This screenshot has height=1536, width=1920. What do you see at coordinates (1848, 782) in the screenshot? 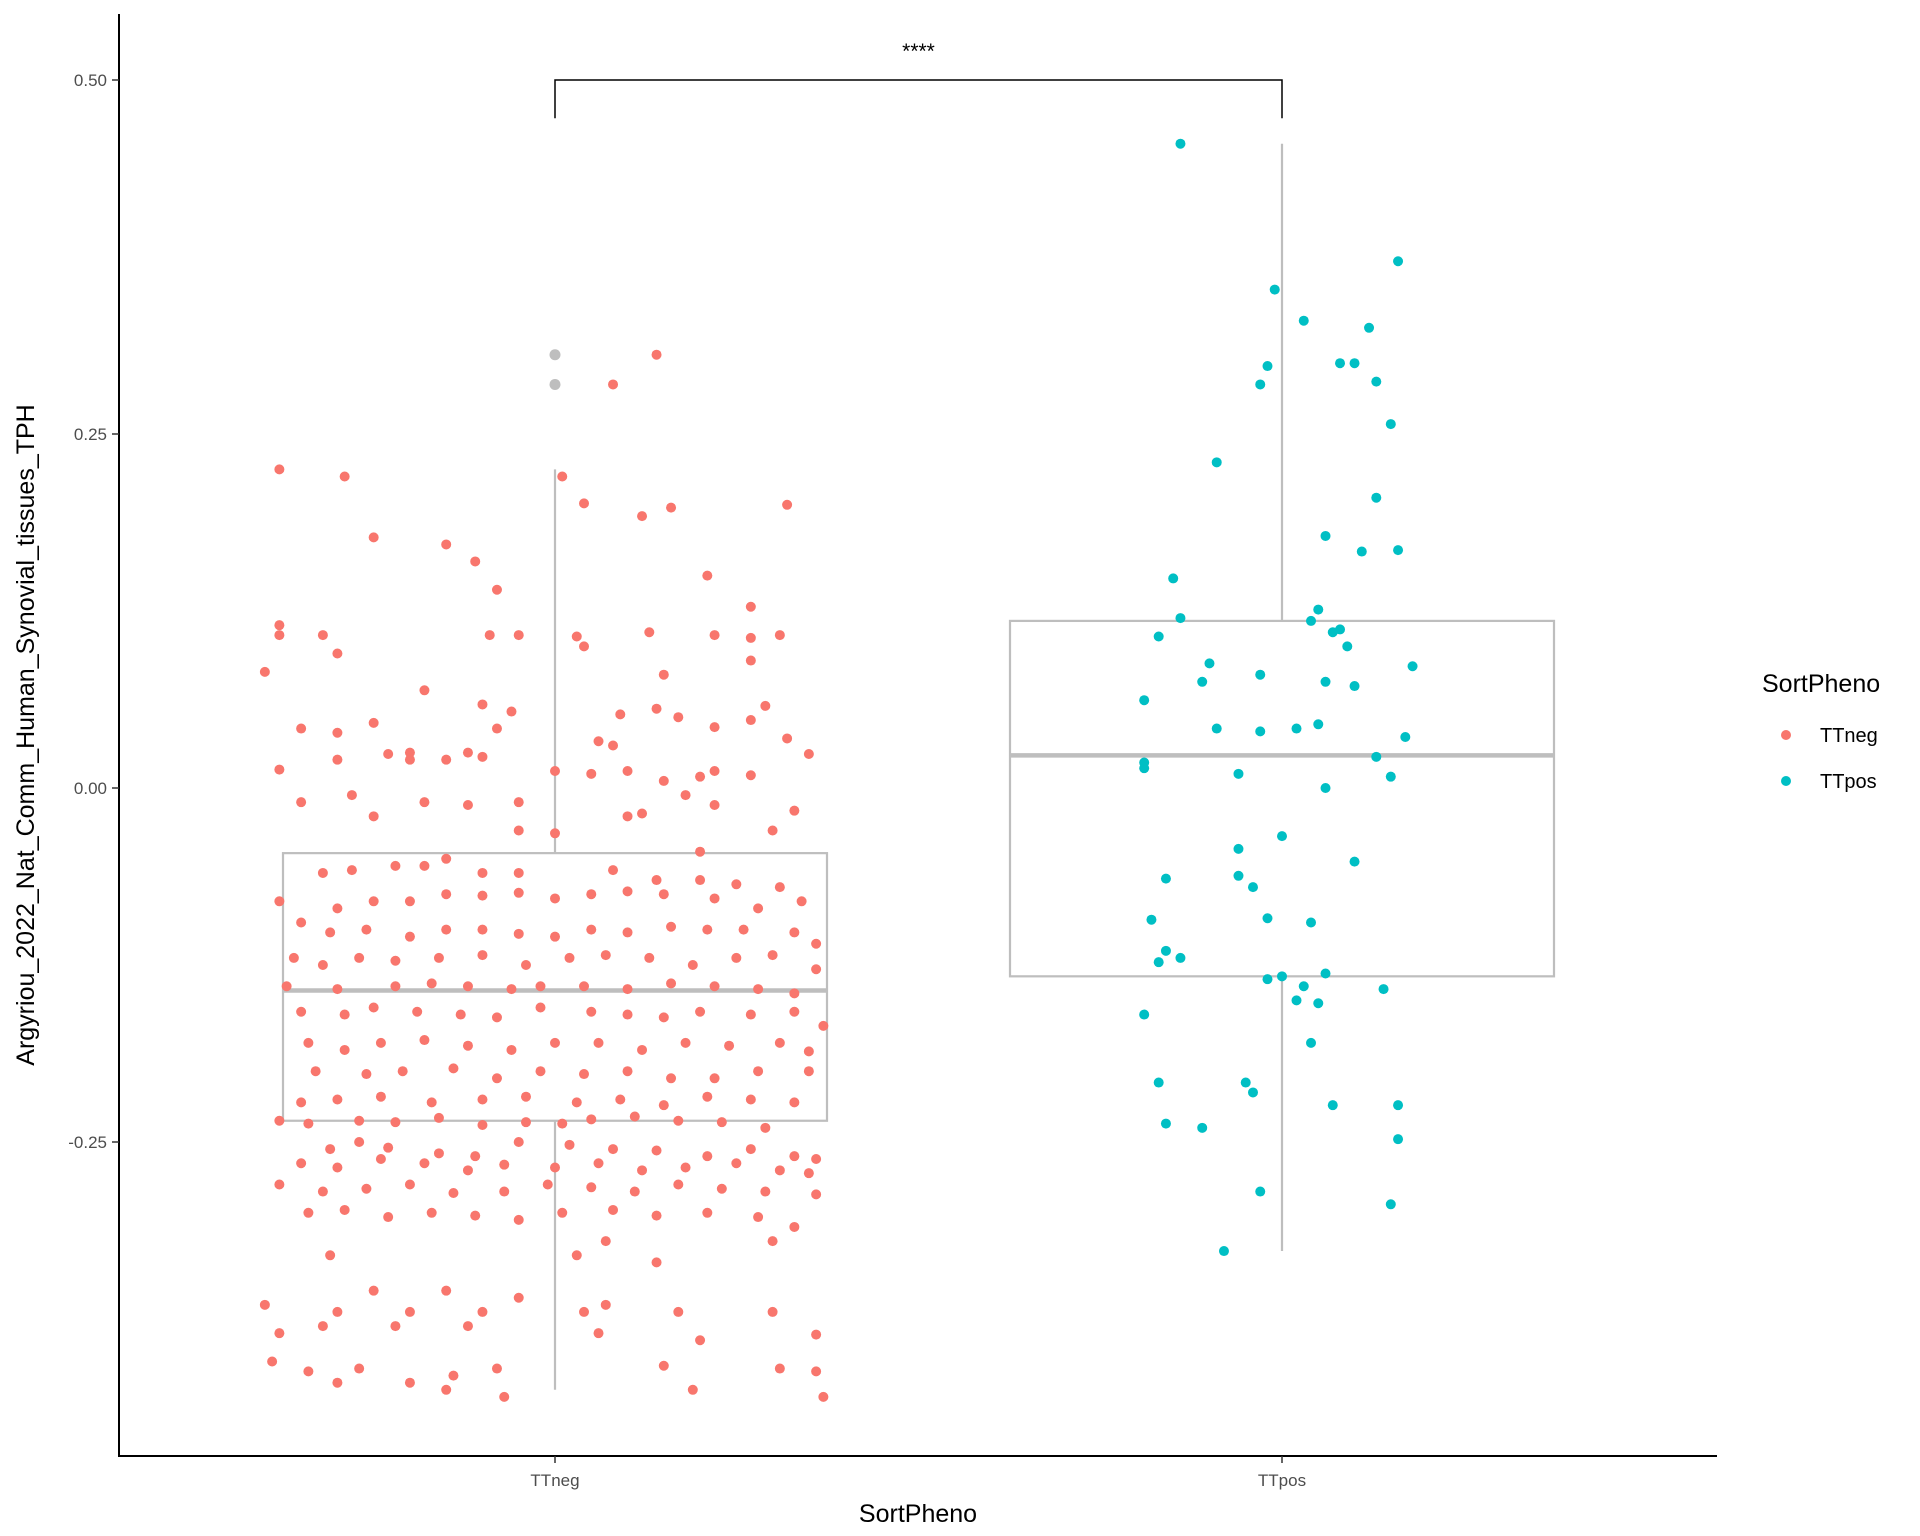
I see `legend-label-ttpos: TTpos` at bounding box center [1848, 782].